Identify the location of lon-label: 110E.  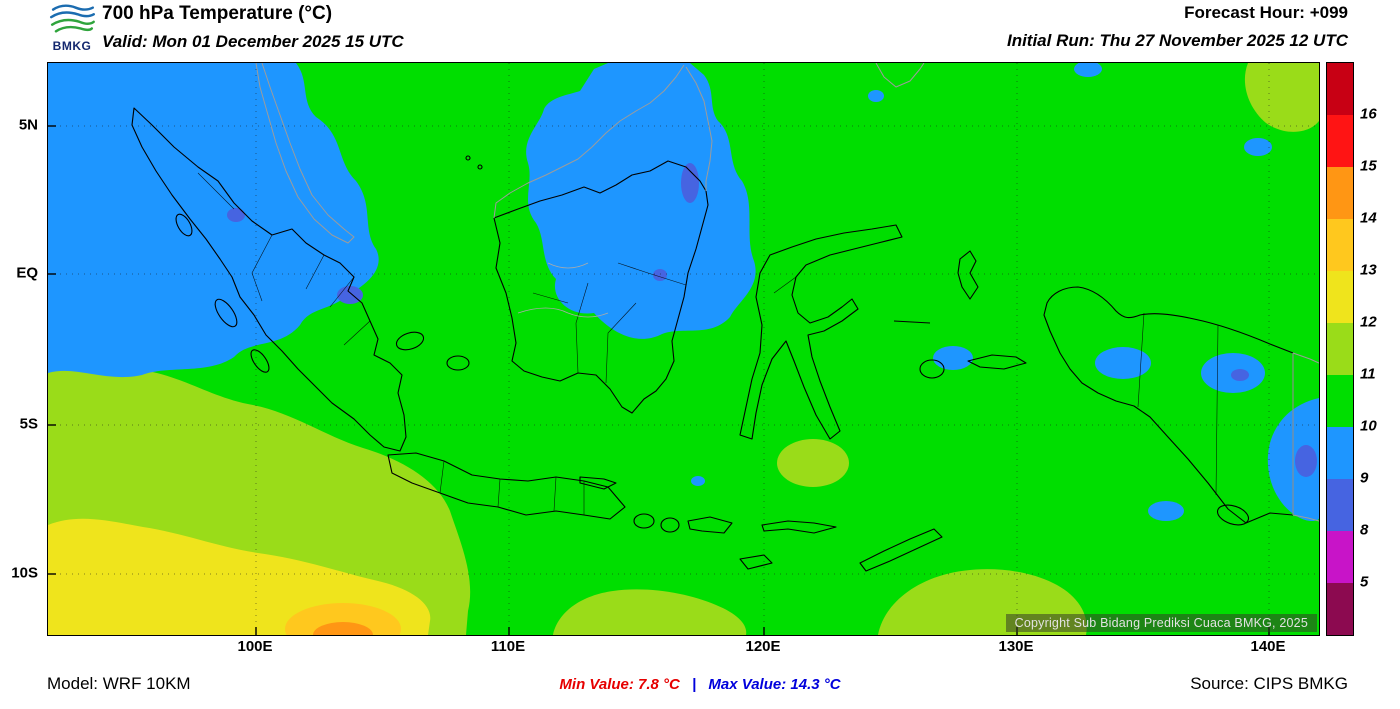
(508, 646).